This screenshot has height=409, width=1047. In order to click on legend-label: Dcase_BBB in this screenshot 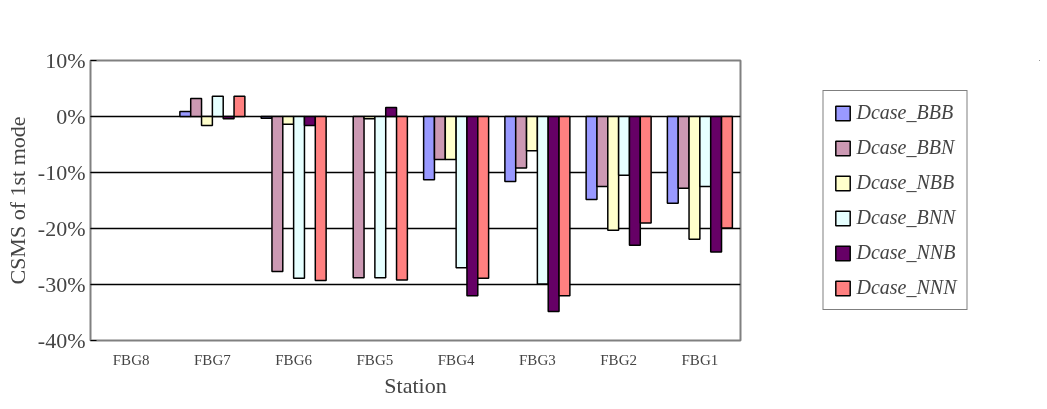, I will do `click(905, 112)`.